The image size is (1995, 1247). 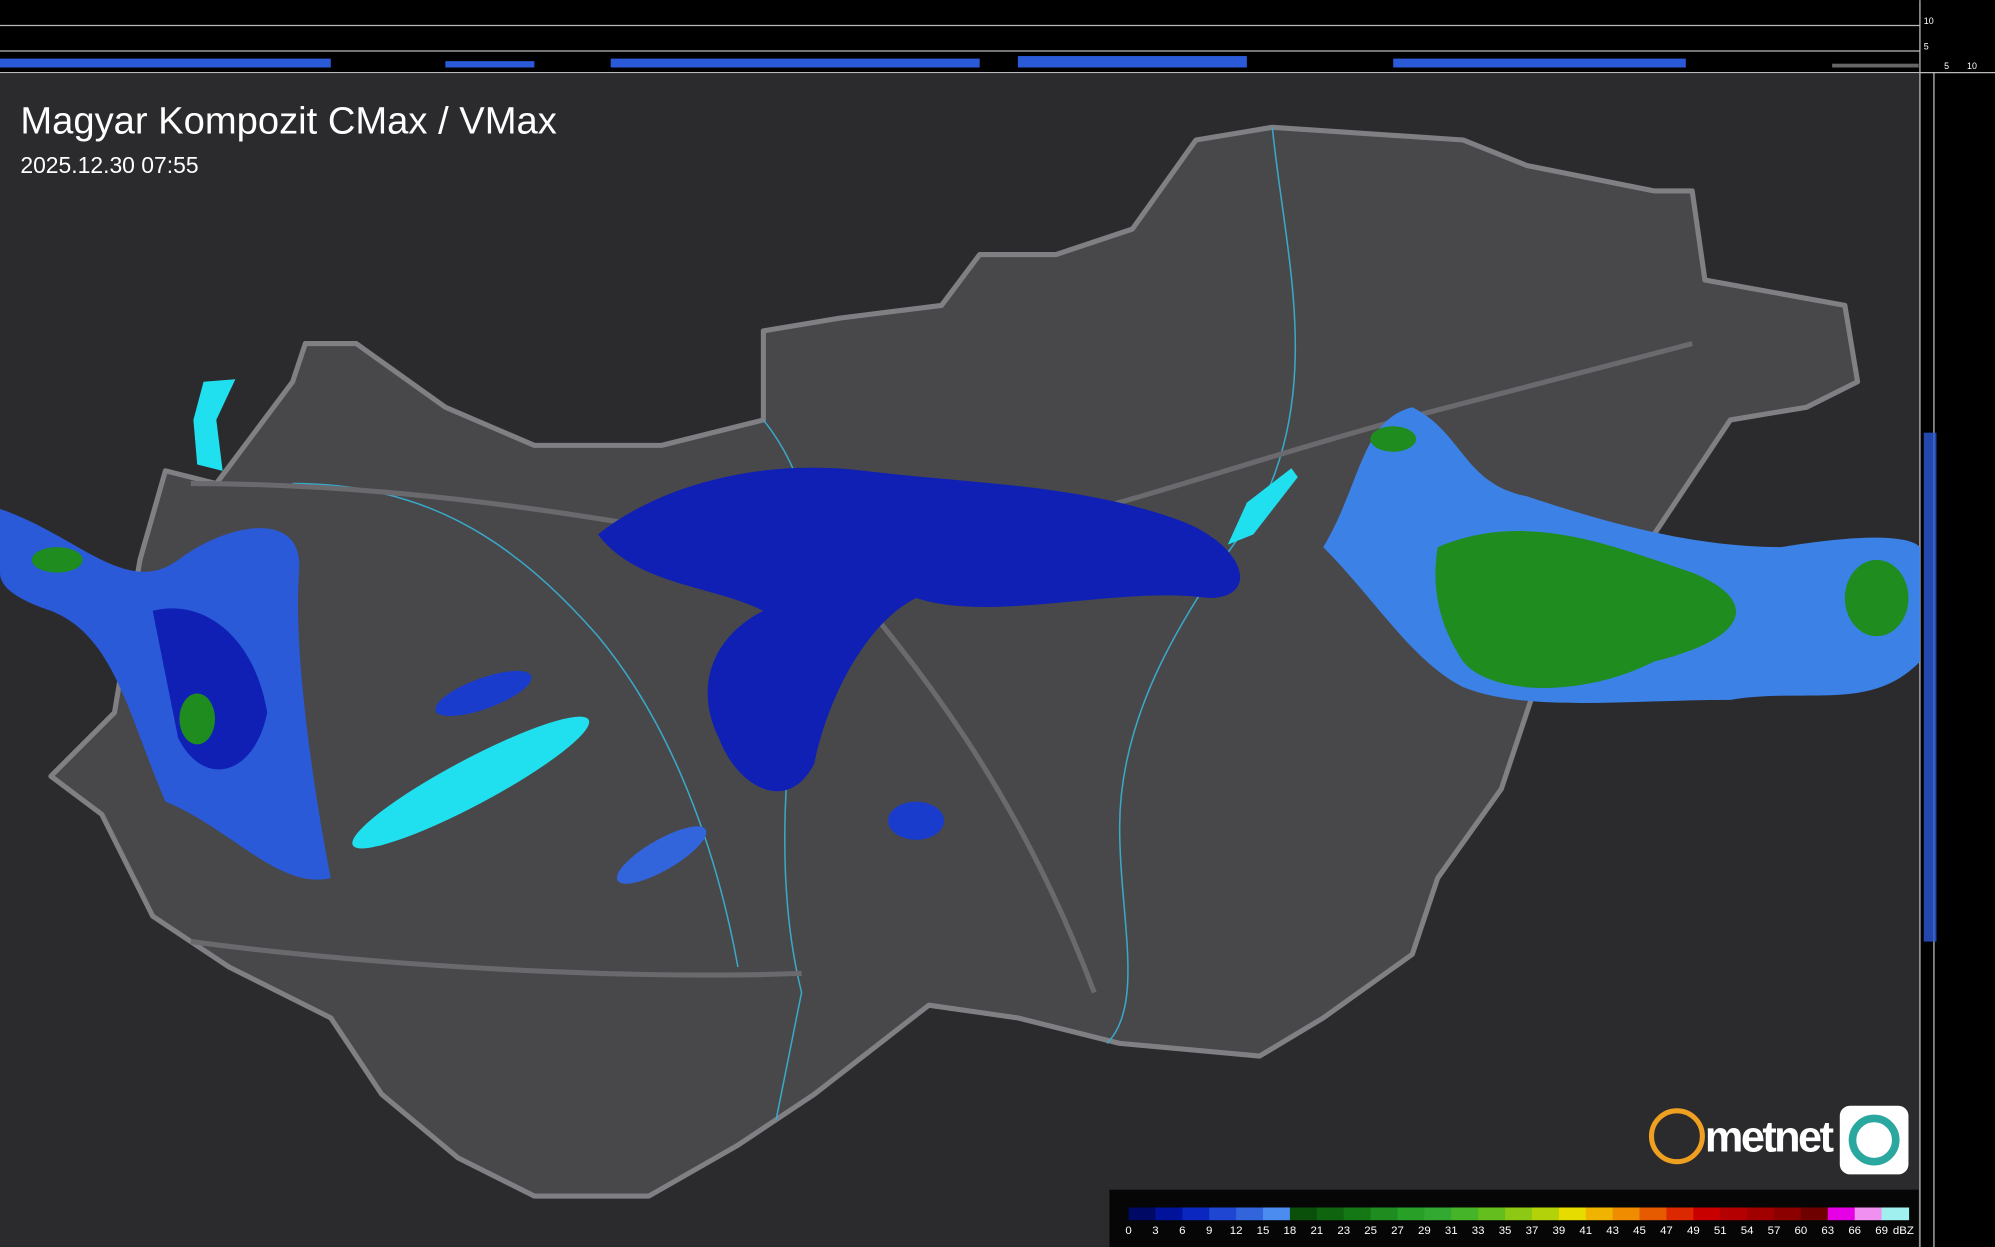 What do you see at coordinates (1639, 1231) in the screenshot?
I see `legend-tick-label: 45` at bounding box center [1639, 1231].